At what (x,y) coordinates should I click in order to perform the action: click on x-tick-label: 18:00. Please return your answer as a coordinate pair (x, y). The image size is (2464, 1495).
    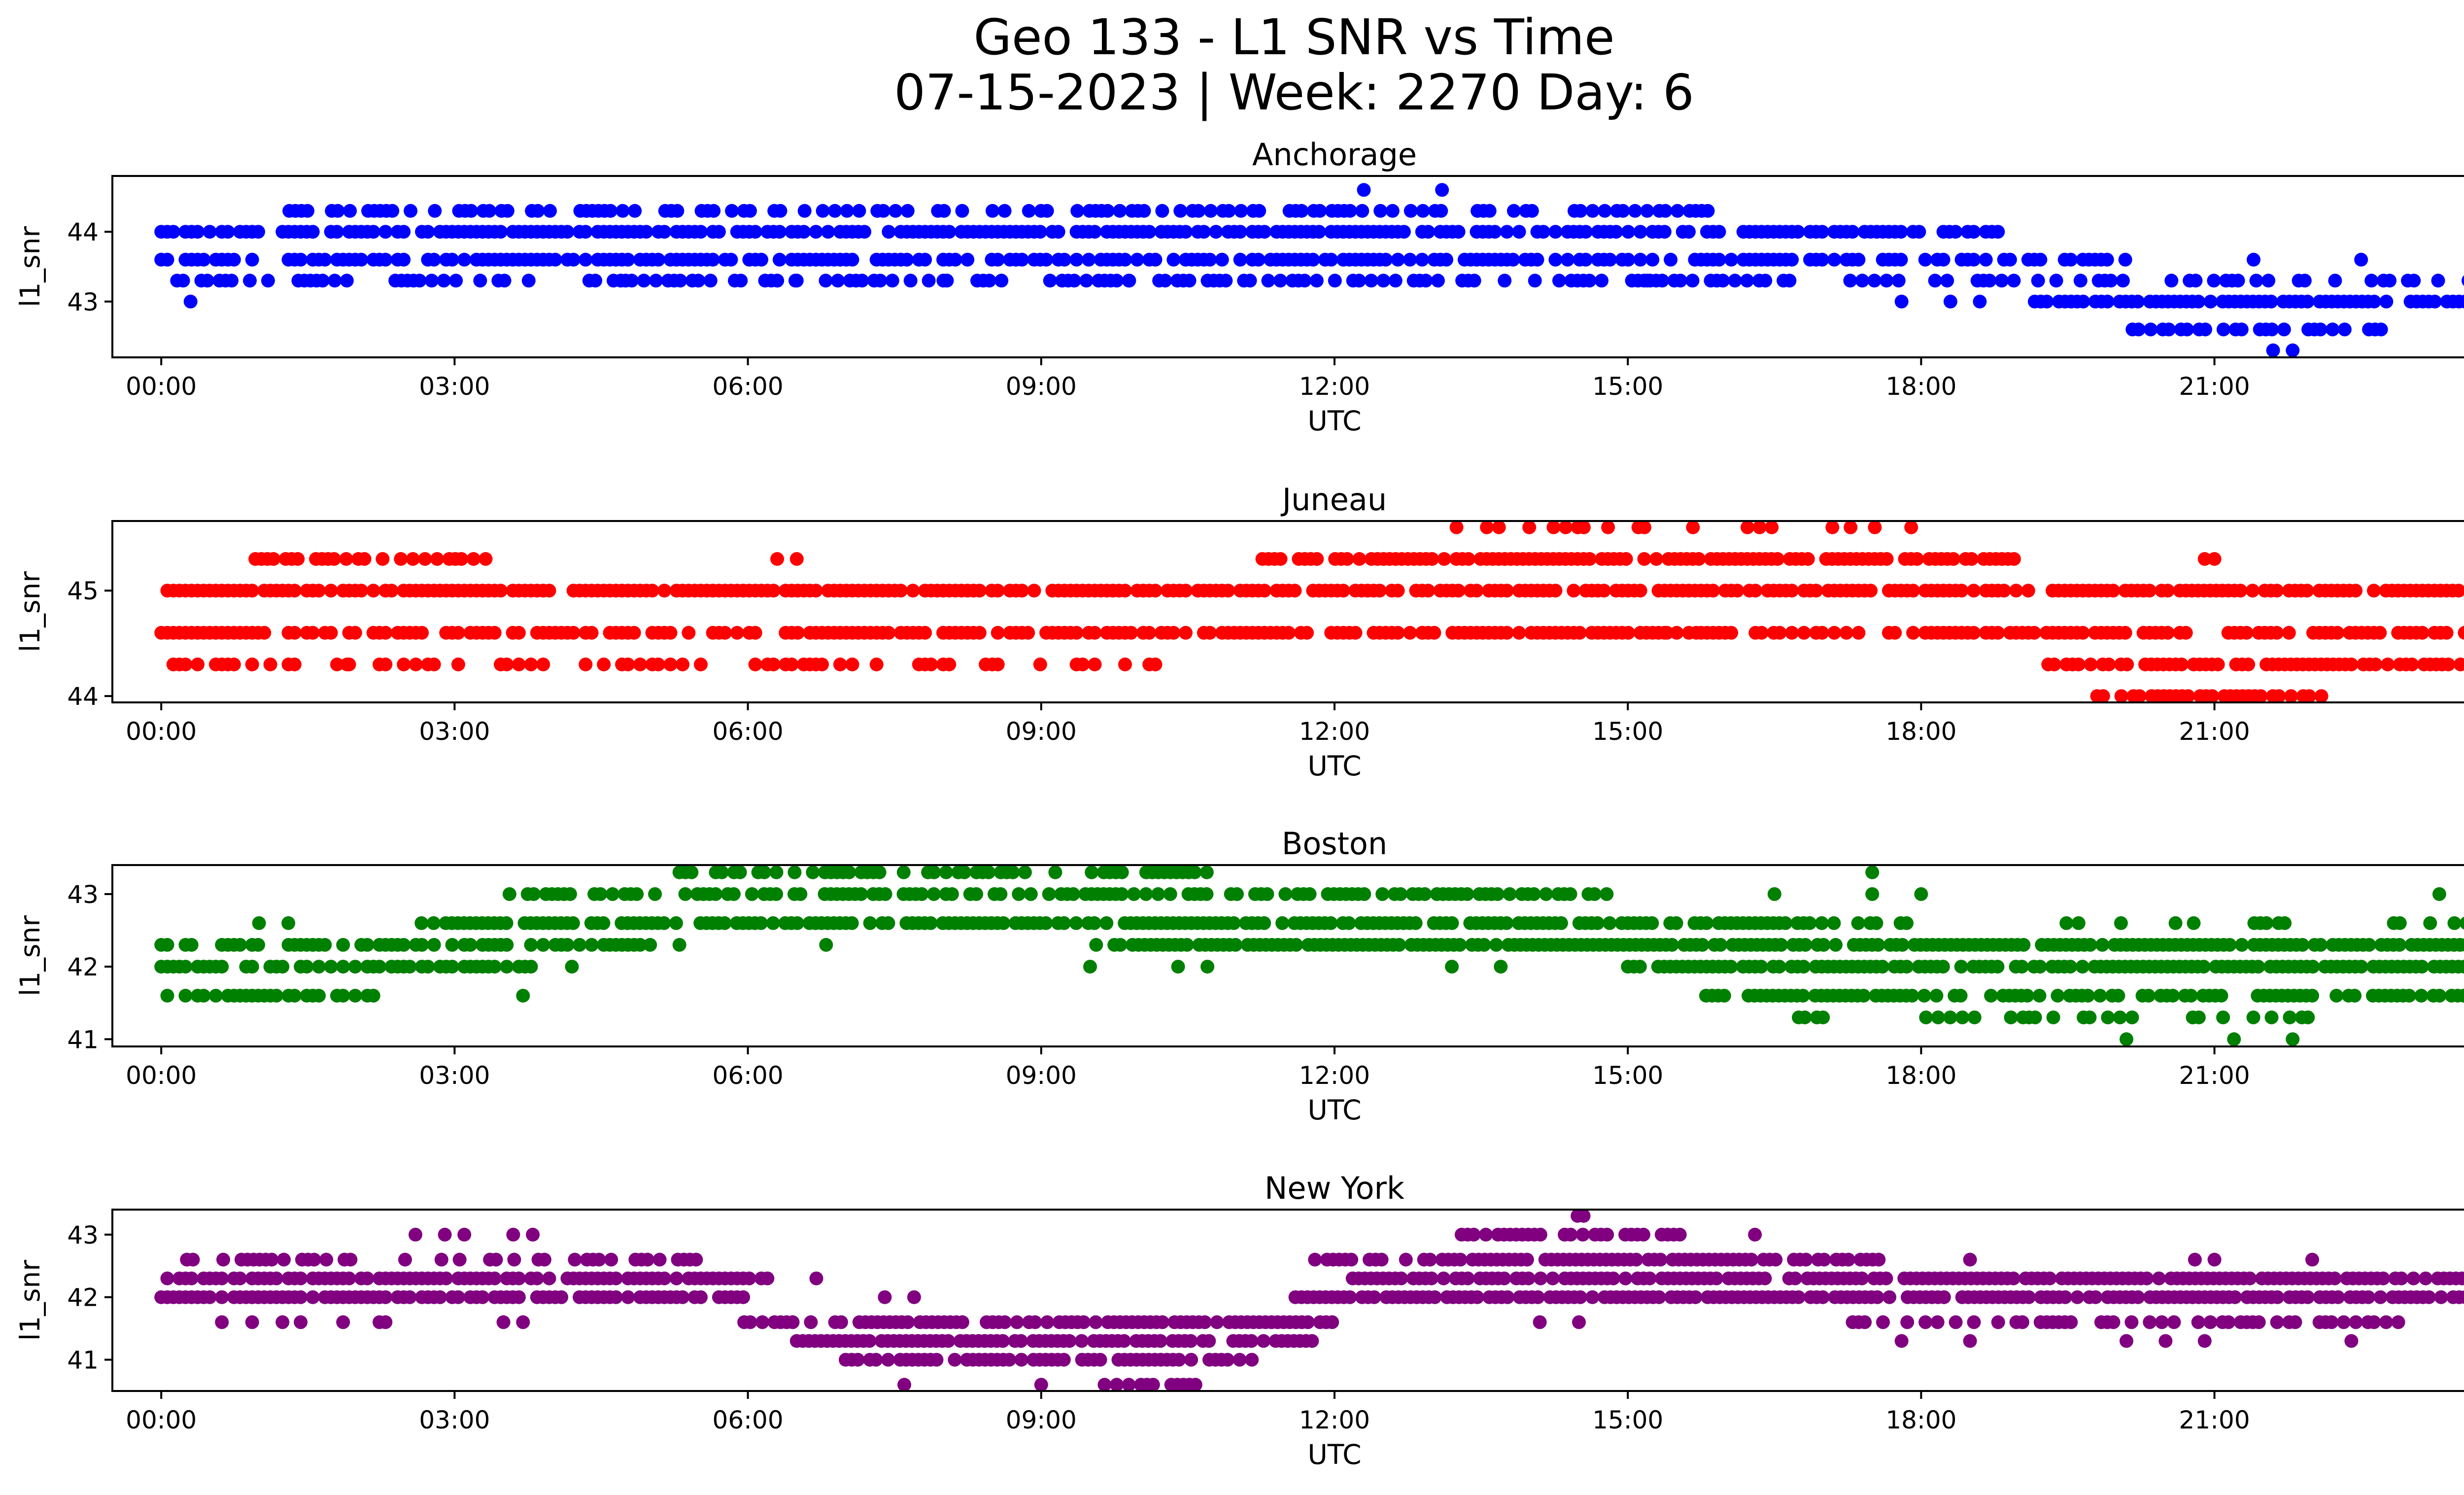
    Looking at the image, I should click on (1920, 386).